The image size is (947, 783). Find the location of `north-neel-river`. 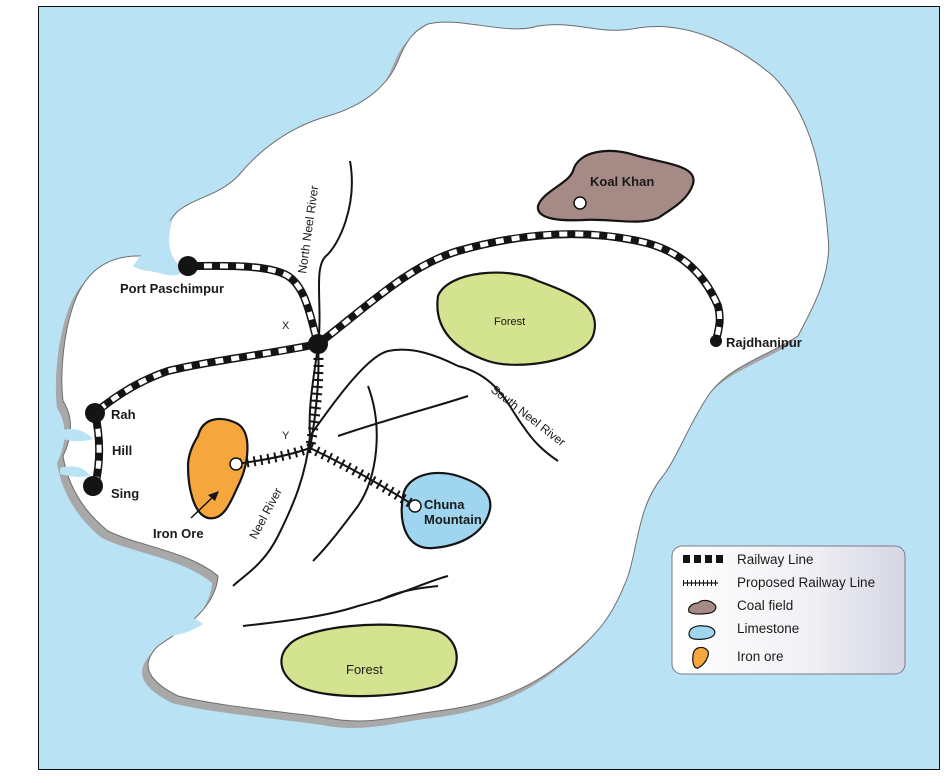

north-neel-river is located at coordinates (330, 298).